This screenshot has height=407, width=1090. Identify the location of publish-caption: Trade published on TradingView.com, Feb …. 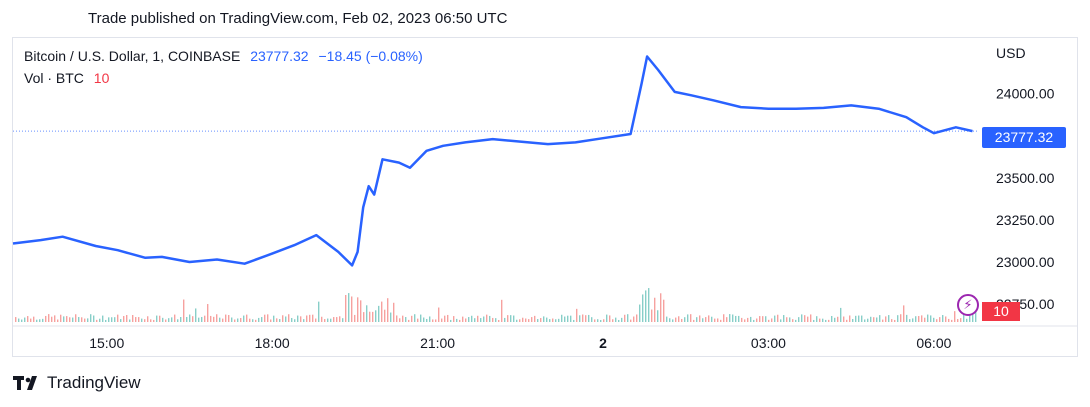
(298, 18).